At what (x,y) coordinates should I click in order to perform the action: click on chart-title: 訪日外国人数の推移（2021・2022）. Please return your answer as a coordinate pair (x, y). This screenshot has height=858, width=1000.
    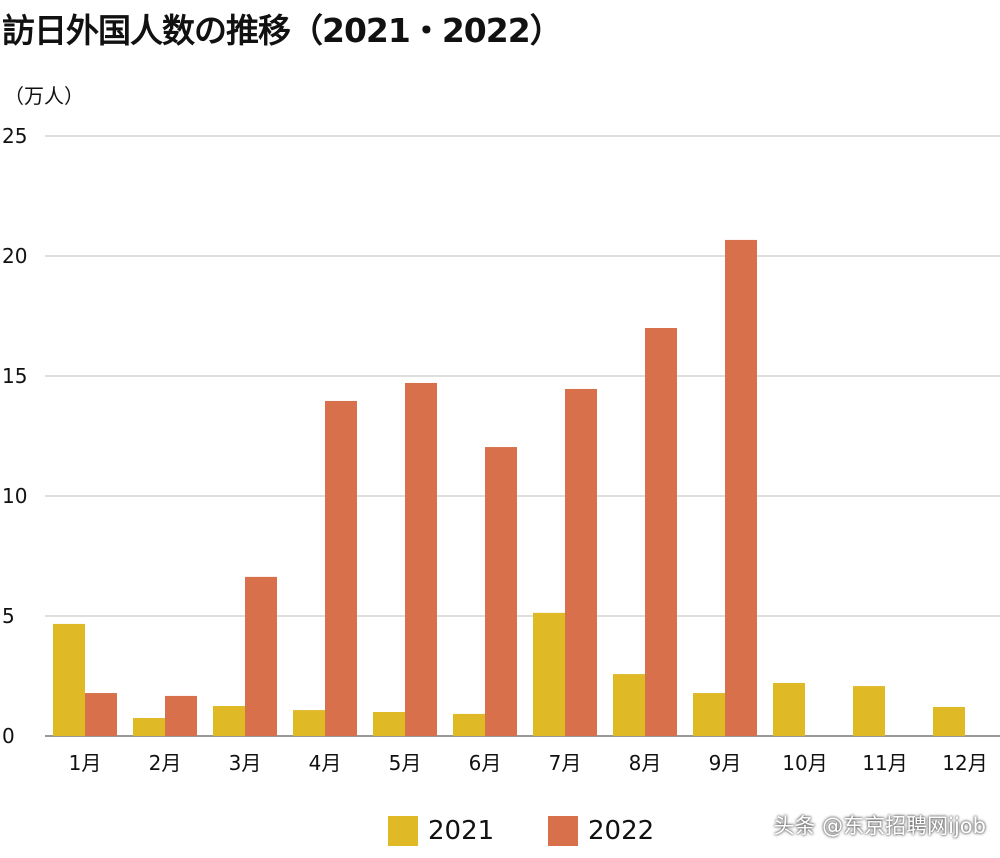
    Looking at the image, I should click on (282, 30).